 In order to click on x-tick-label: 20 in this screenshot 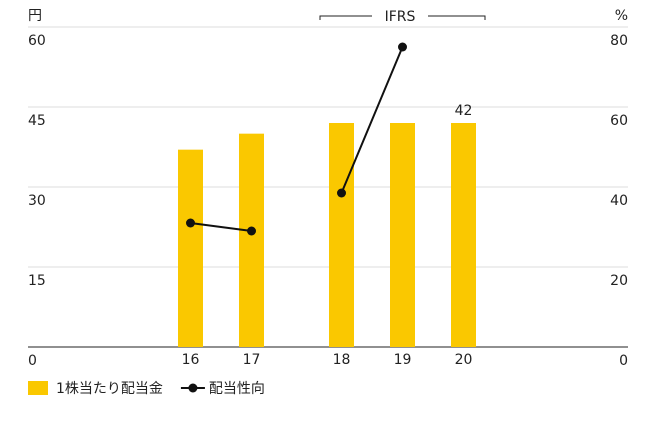, I will do `click(464, 360)`.